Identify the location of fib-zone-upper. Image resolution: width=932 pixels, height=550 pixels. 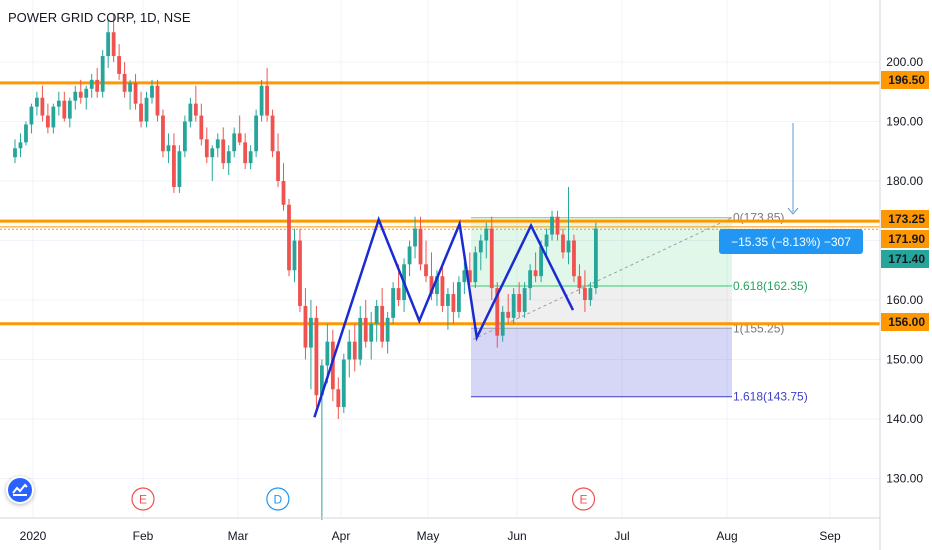
(601, 252).